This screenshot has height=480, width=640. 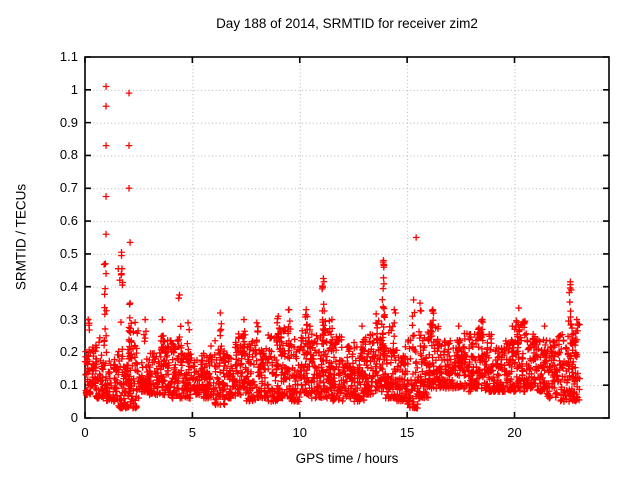 What do you see at coordinates (68, 122) in the screenshot?
I see `y-tick-label: 0.9` at bounding box center [68, 122].